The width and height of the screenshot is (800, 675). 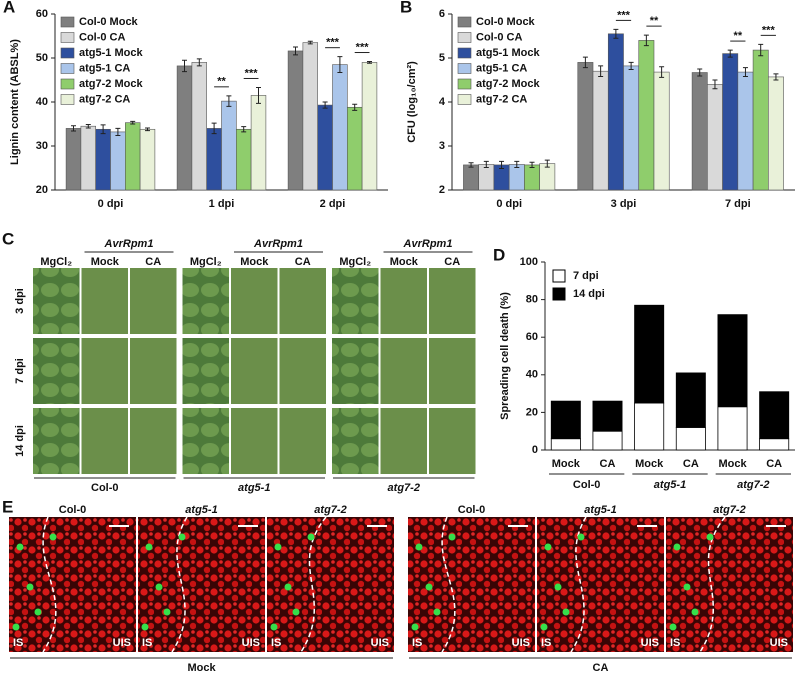 What do you see at coordinates (222, 204) in the screenshot?
I see `x-tick-label: 1 dpi` at bounding box center [222, 204].